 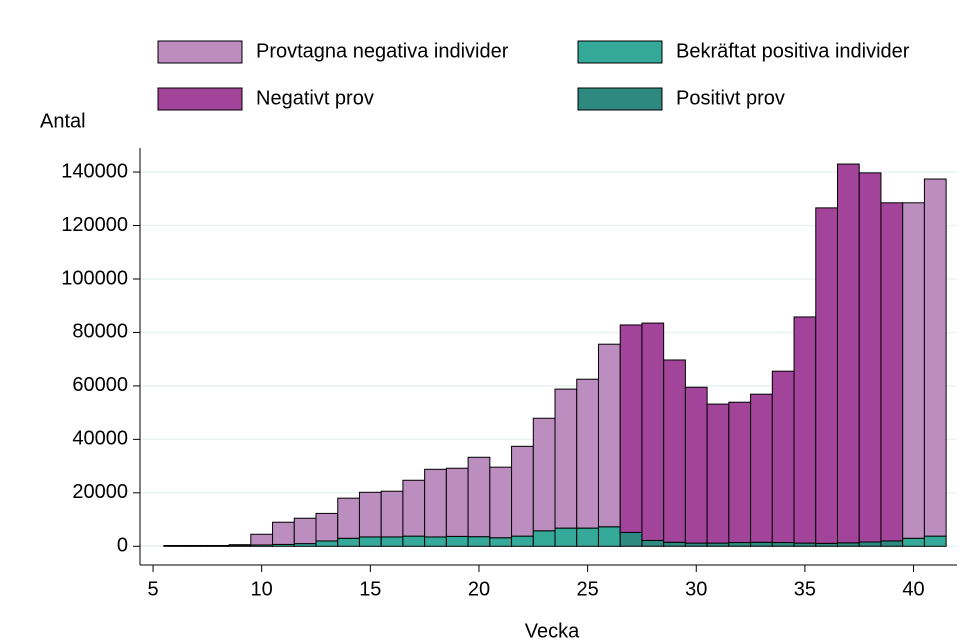 What do you see at coordinates (793, 51) in the screenshot?
I see `legend-label: Bekräftat positiva individer` at bounding box center [793, 51].